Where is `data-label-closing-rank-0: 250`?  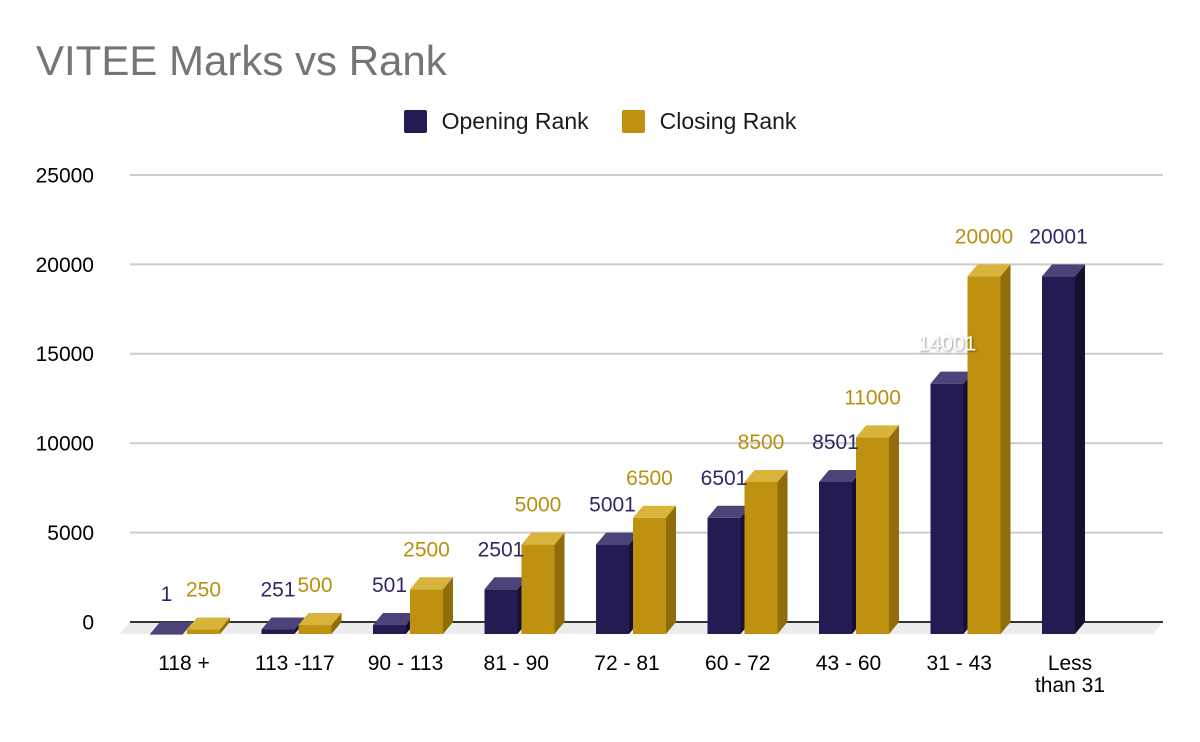 data-label-closing-rank-0: 250 is located at coordinates (203, 590).